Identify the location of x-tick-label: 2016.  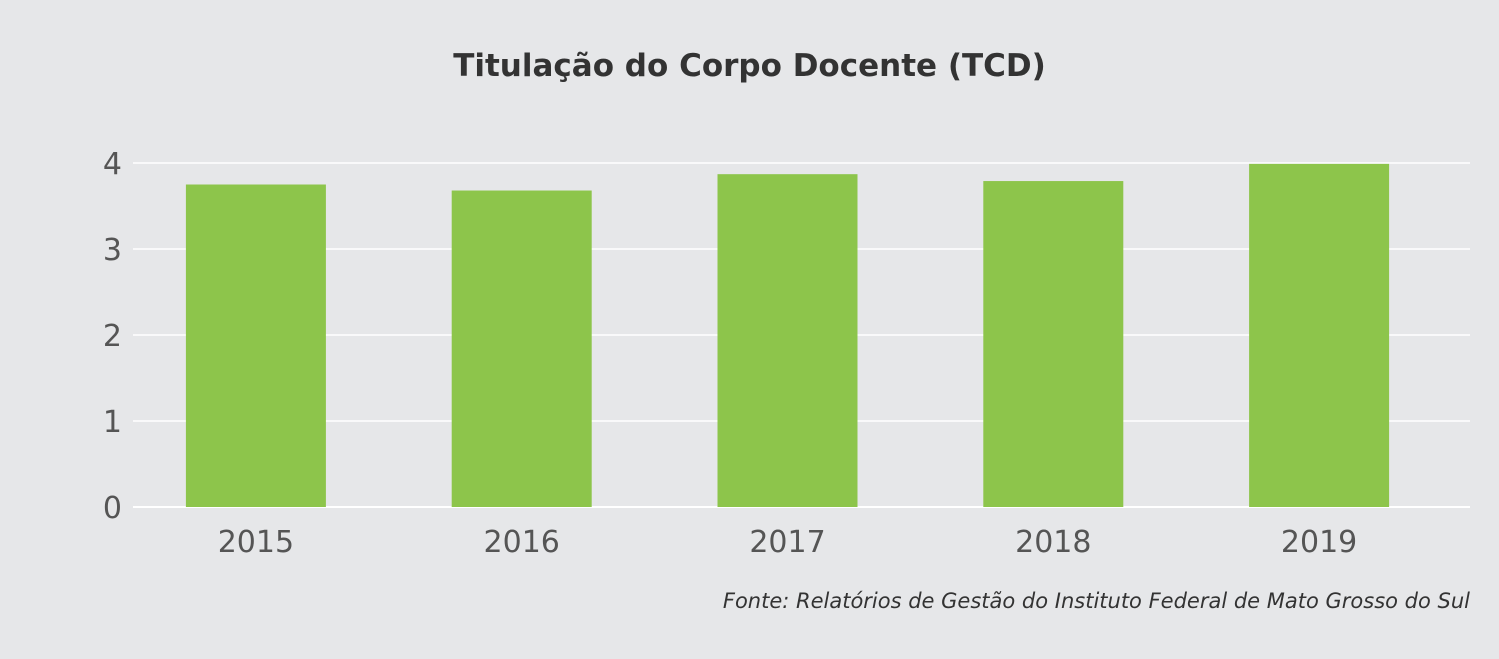
(522, 542).